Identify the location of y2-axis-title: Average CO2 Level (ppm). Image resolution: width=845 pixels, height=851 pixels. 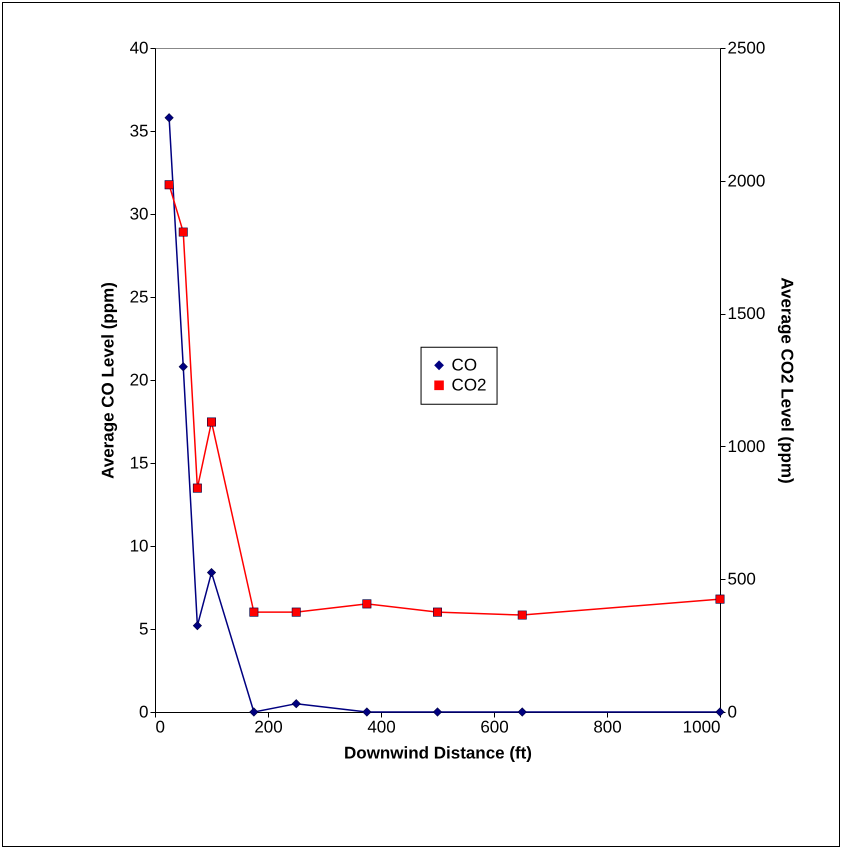
(786, 380).